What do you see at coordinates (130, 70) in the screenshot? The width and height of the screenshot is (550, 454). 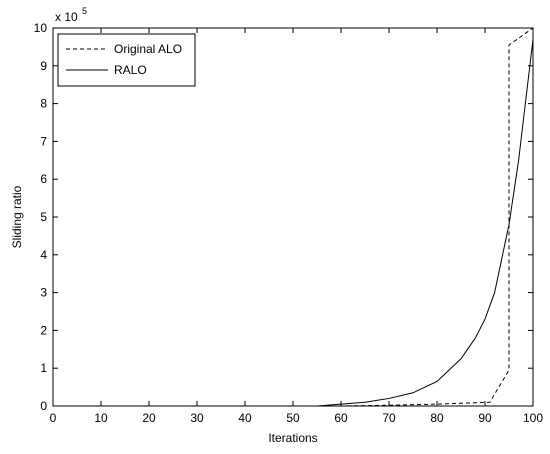 I see `legend-label: RALO` at bounding box center [130, 70].